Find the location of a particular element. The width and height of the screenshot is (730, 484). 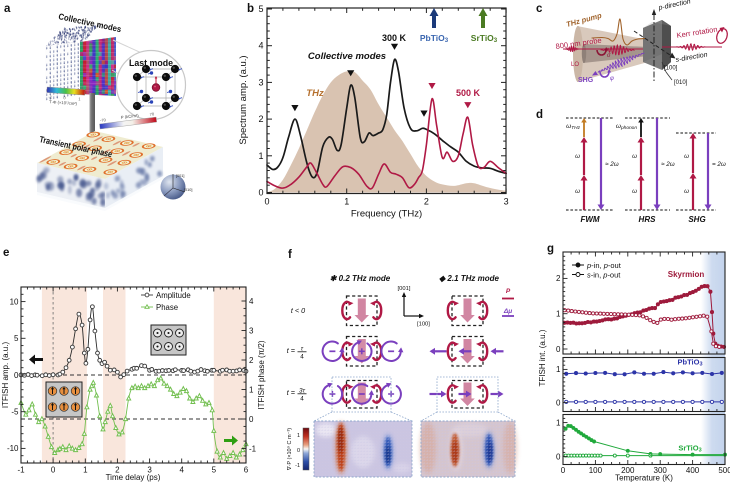

svg-text: s-in, p-out is located at coordinates (604, 275).